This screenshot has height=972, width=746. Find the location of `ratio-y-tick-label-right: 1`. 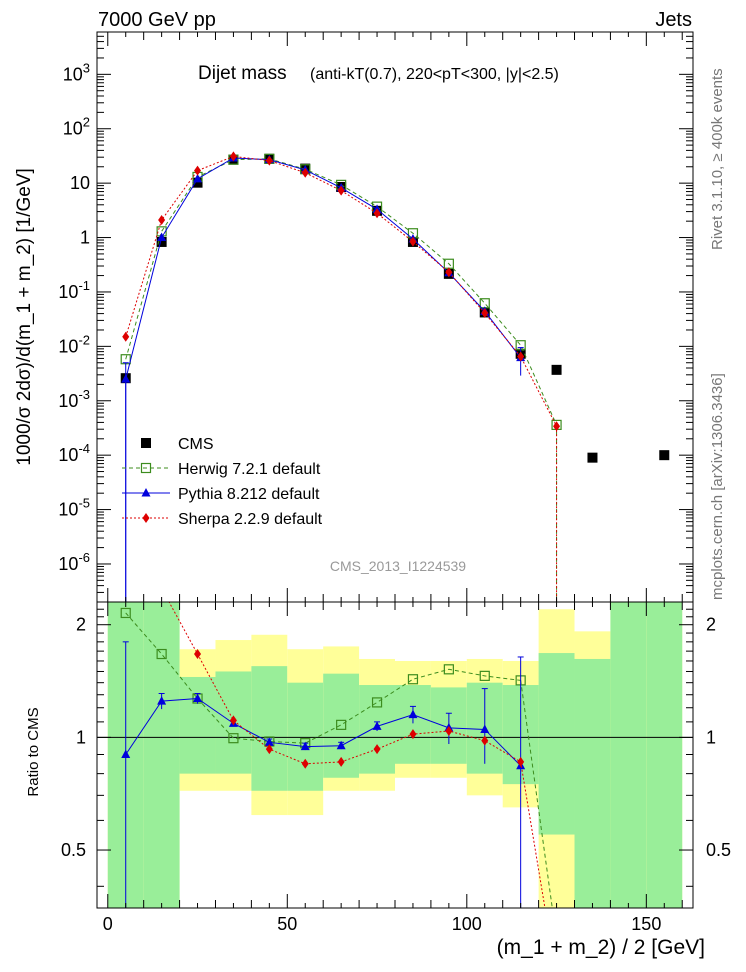

ratio-y-tick-label-right: 1 is located at coordinates (711, 737).